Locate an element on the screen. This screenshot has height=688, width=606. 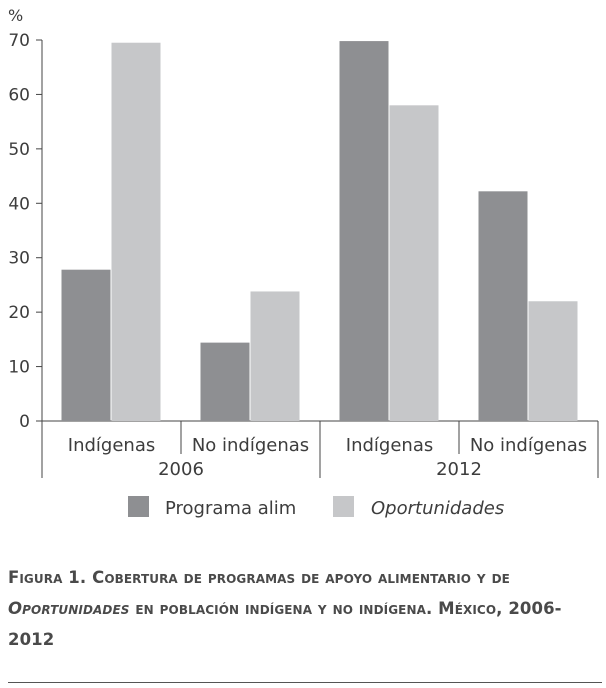
y-tick-label: 30 is located at coordinates (19, 259).